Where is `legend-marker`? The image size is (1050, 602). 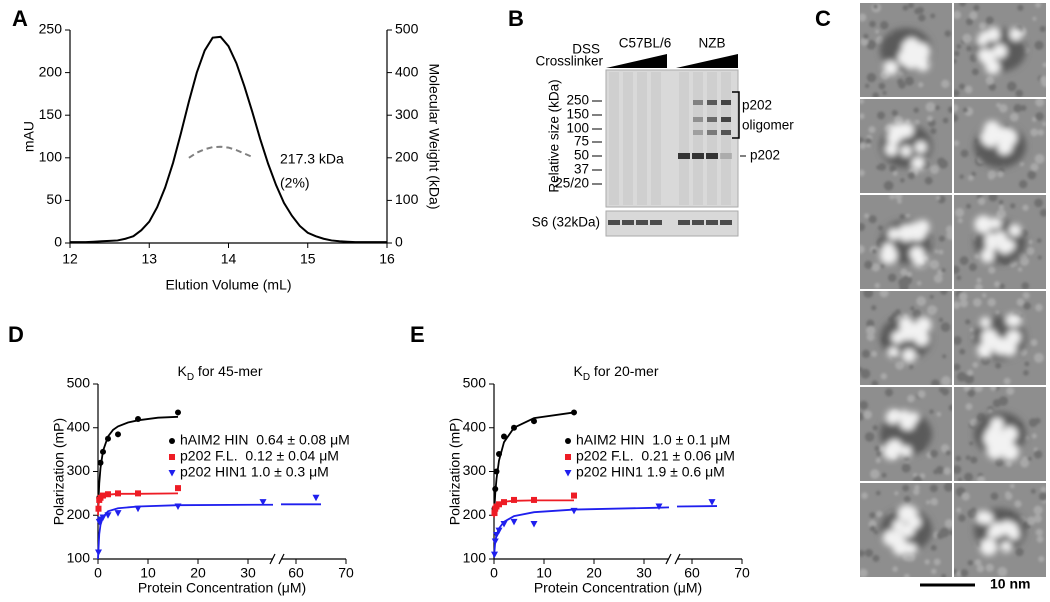 legend-marker is located at coordinates (172, 457).